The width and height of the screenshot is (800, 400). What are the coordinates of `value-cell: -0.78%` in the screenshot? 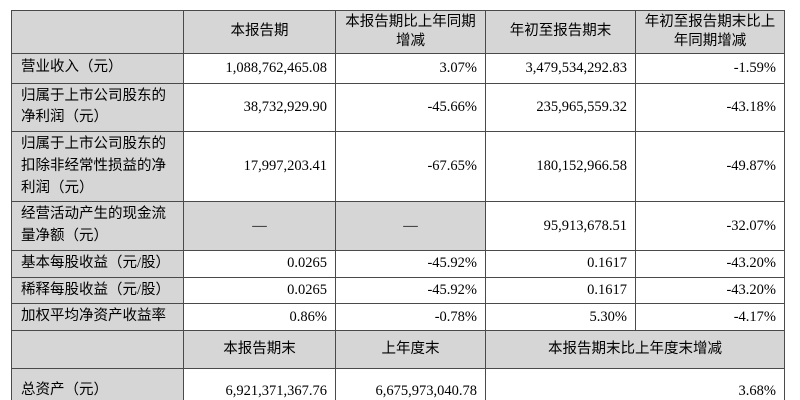 It's located at (410, 317).